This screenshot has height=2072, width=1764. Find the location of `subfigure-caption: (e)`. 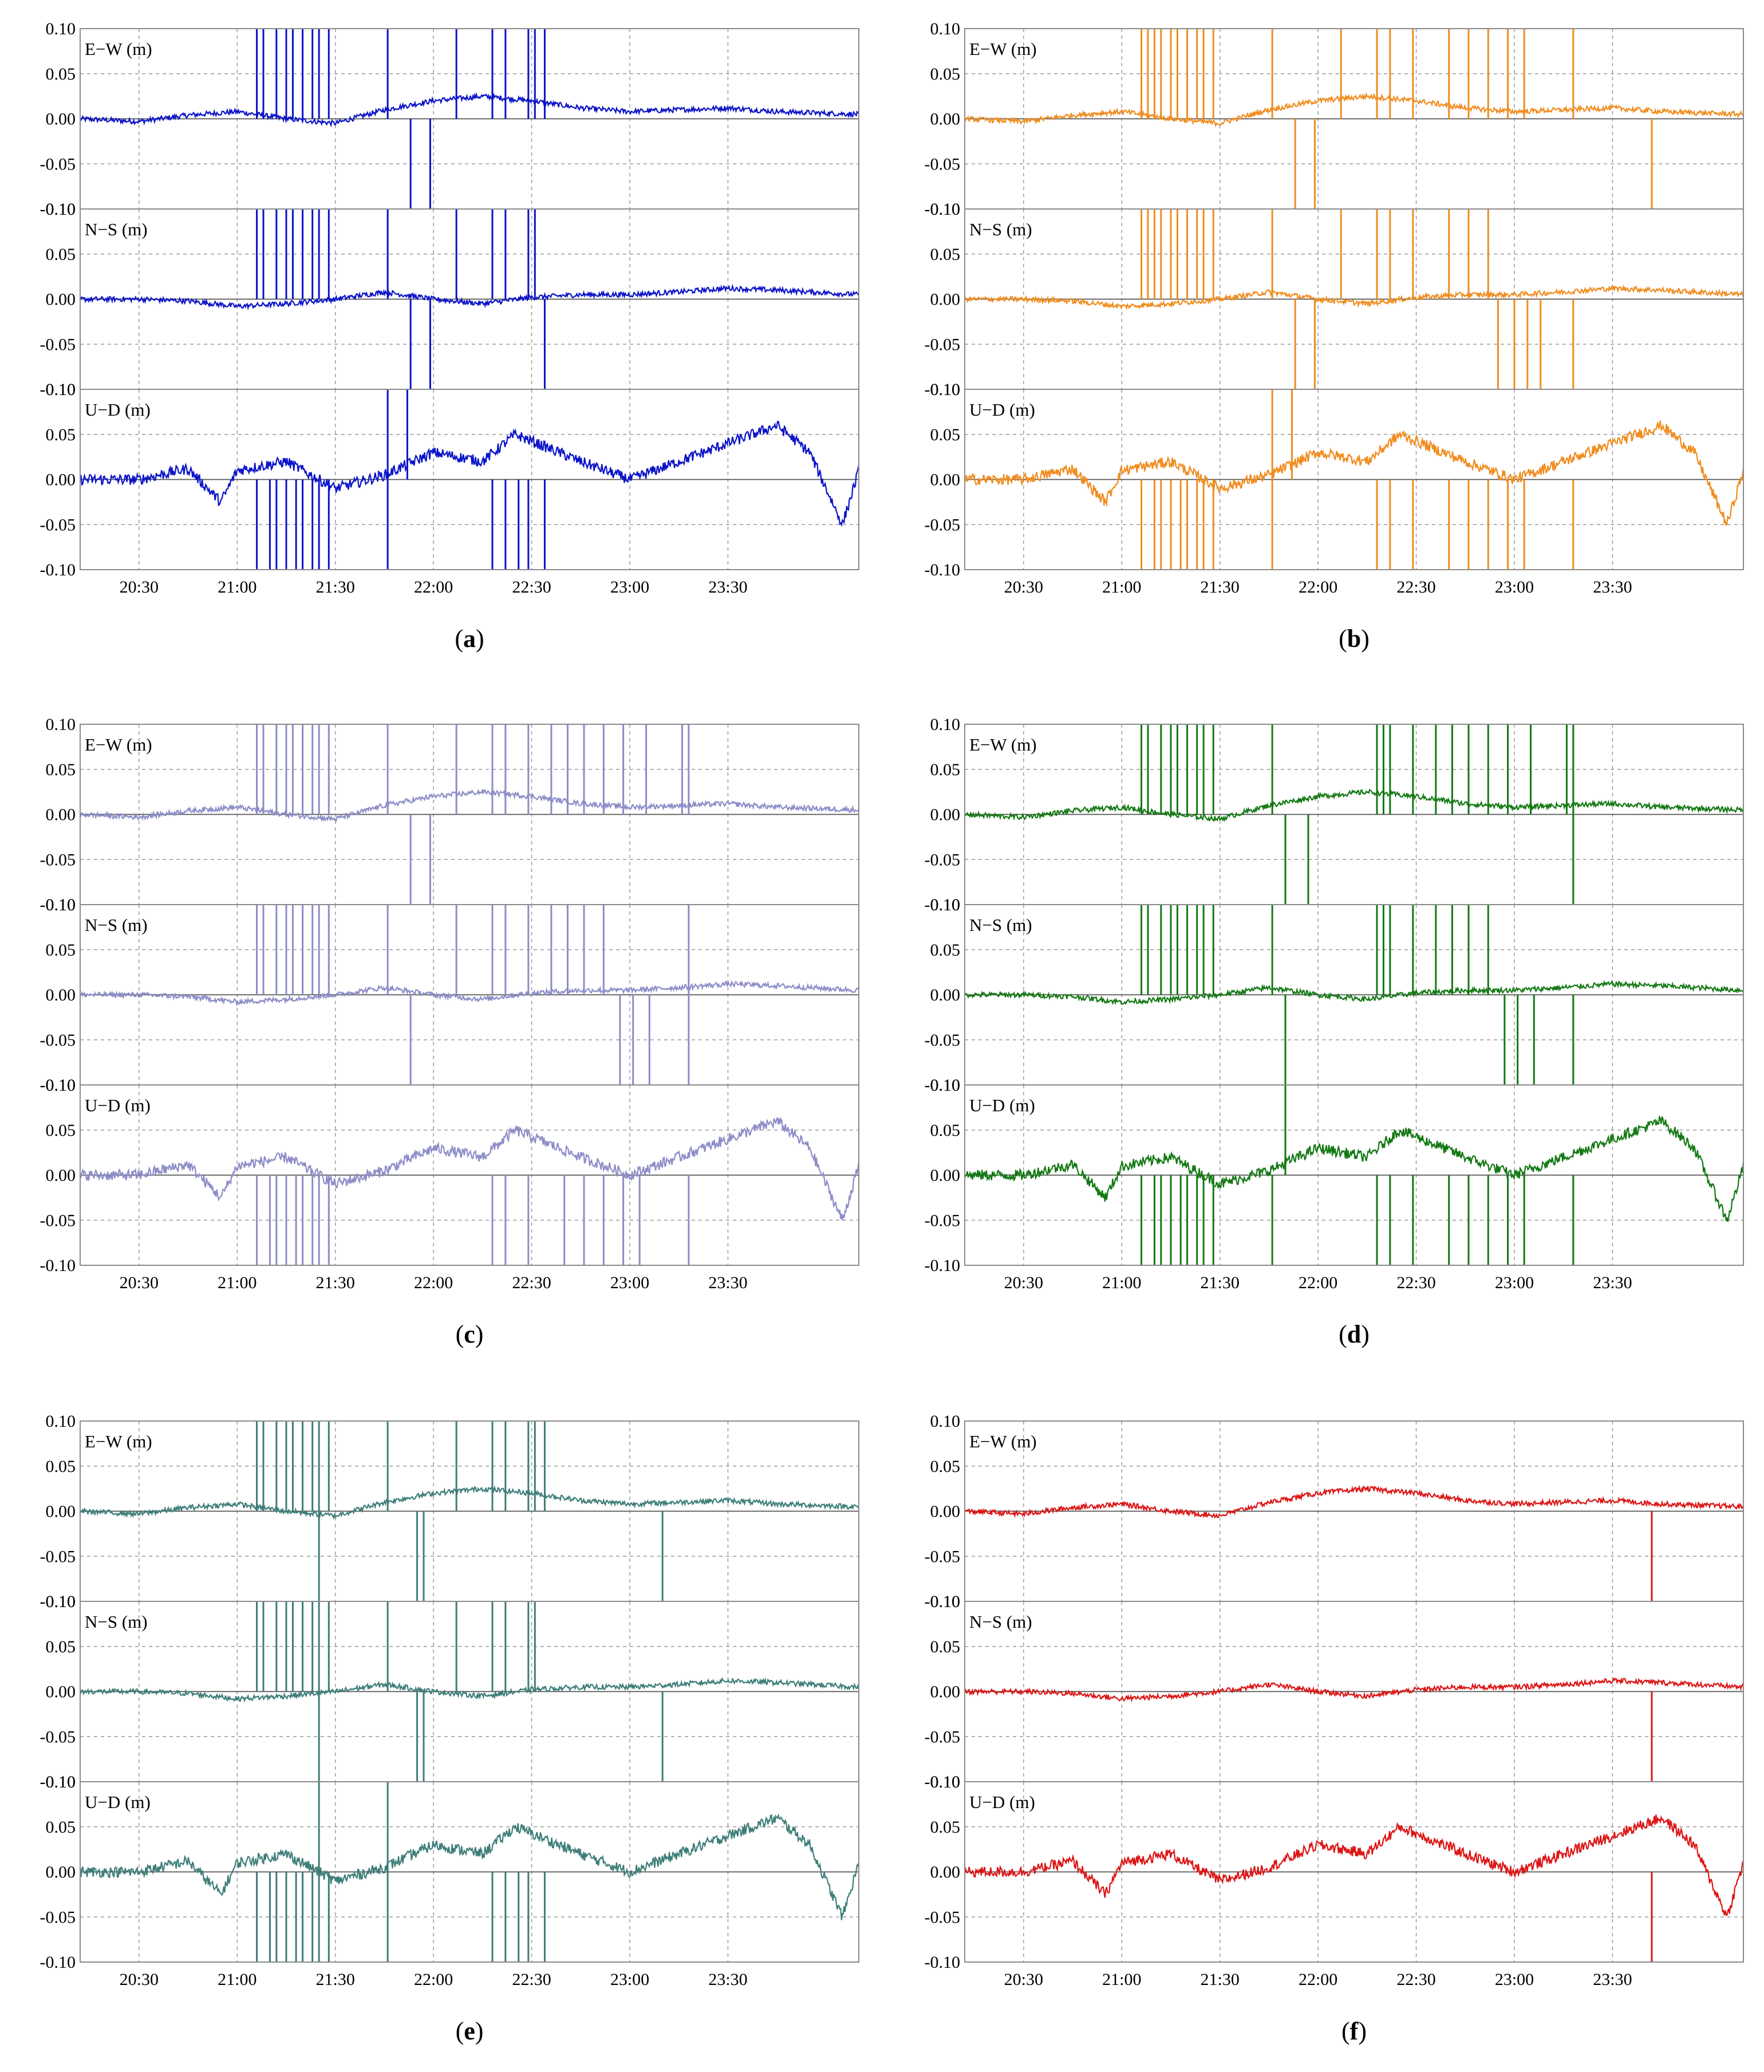

subfigure-caption: (e) is located at coordinates (470, 2031).